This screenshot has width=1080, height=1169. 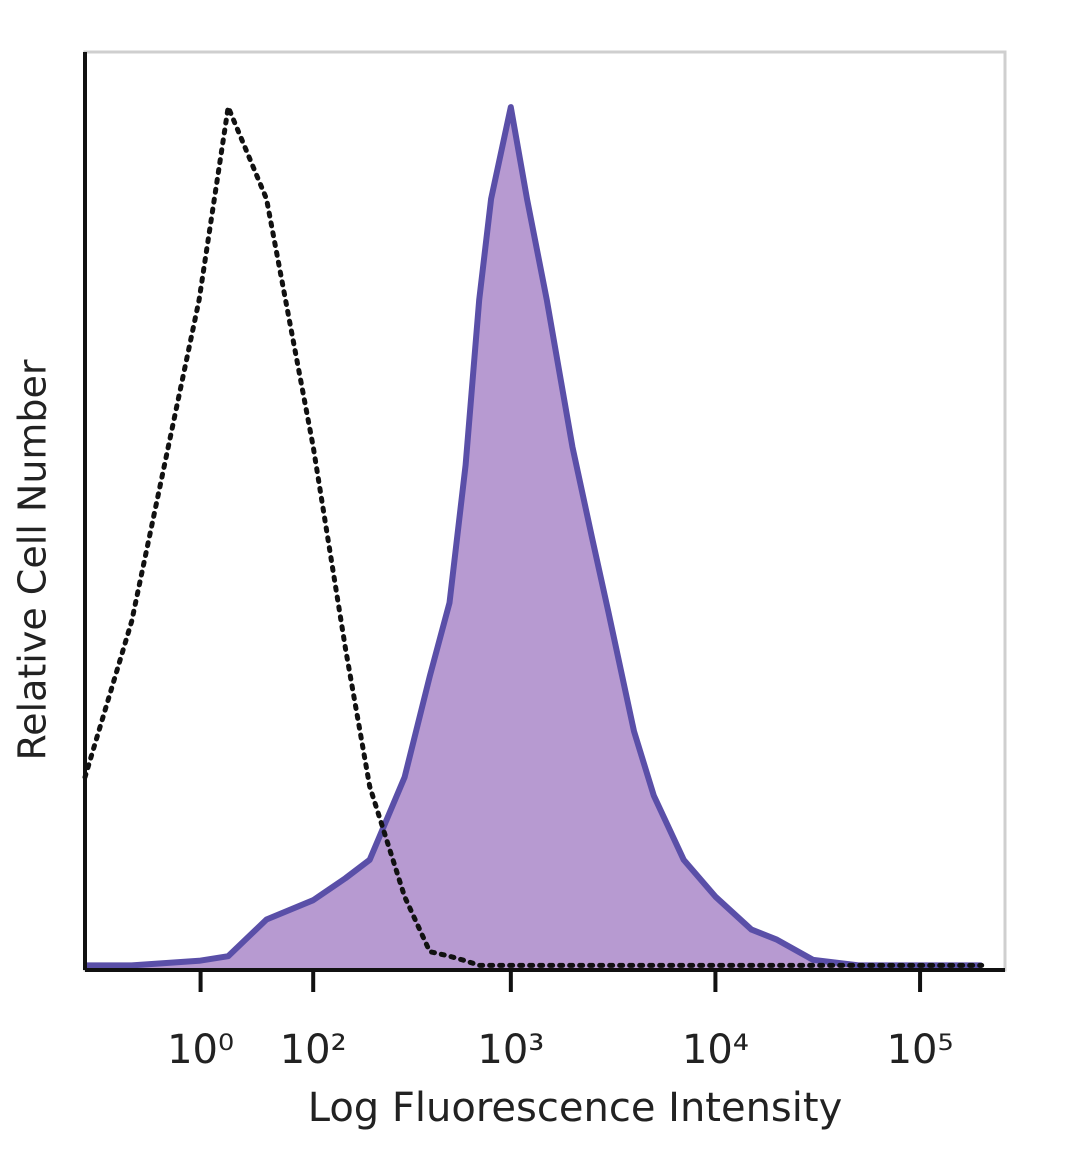 I want to click on x-axis-label: Log Fluorescence Intensity, so click(x=575, y=1108).